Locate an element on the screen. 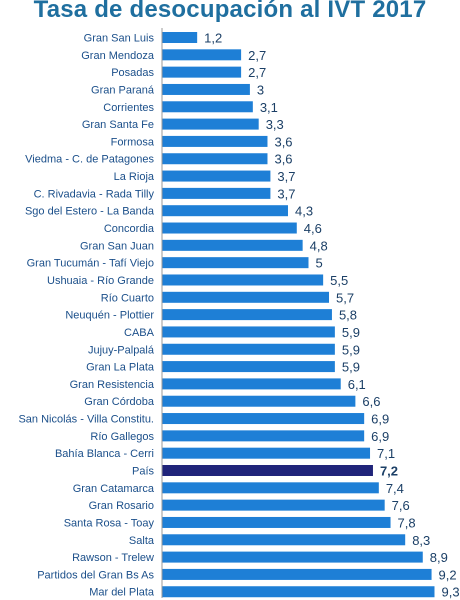 Image resolution: width=460 pixels, height=600 pixels. value-label: 6,6 is located at coordinates (371, 401).